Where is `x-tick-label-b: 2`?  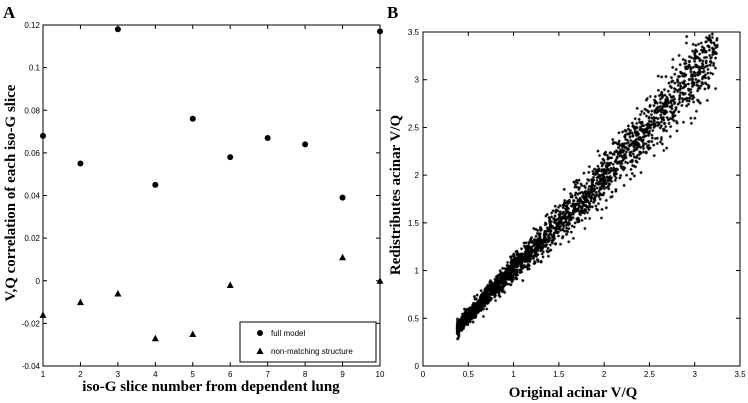
x-tick-label-b: 2 is located at coordinates (604, 374).